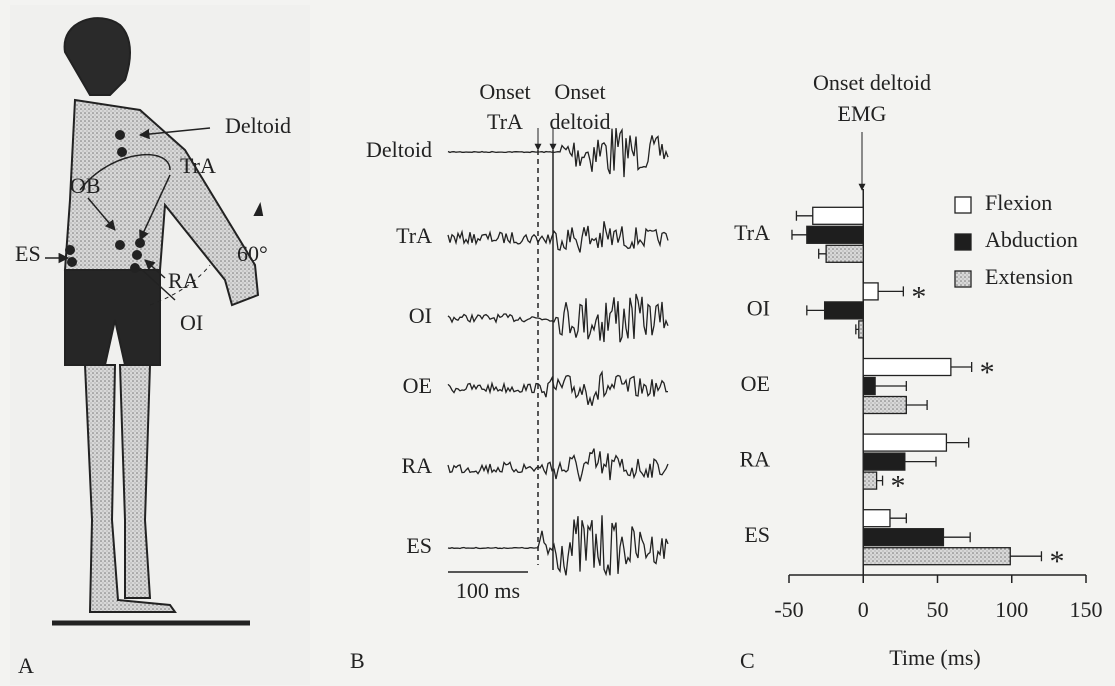  What do you see at coordinates (752, 232) in the screenshot?
I see `y-tick-label: TrA` at bounding box center [752, 232].